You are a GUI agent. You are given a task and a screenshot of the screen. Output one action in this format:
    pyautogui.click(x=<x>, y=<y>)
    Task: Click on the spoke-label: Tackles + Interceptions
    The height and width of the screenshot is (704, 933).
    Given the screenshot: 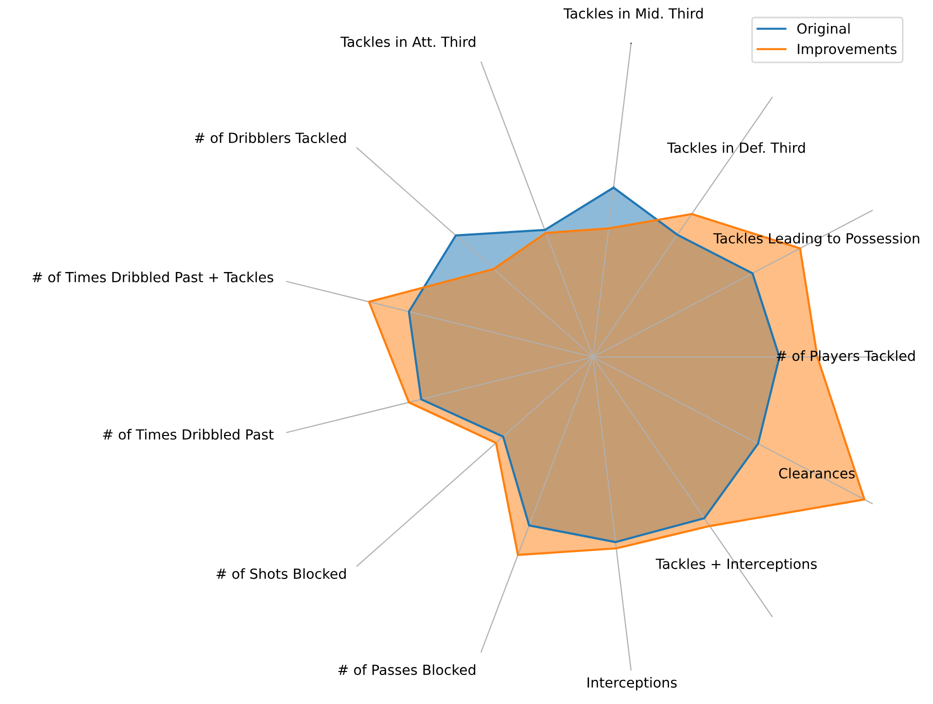 What is the action you would take?
    pyautogui.click(x=736, y=565)
    